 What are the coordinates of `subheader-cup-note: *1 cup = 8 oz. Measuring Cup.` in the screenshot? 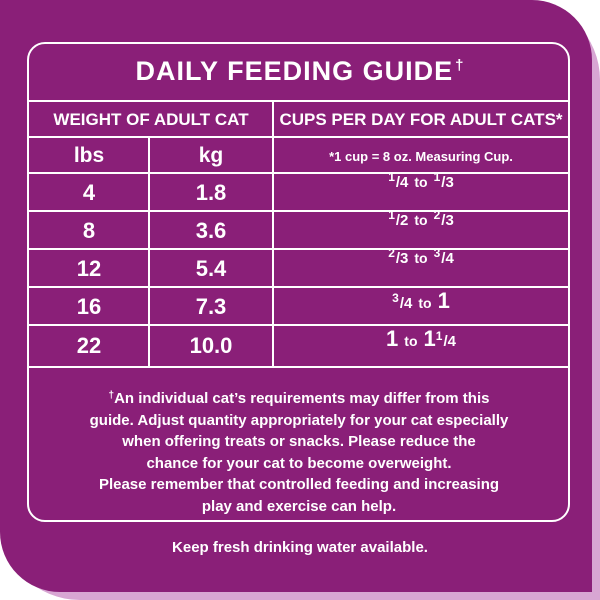 It's located at (421, 156).